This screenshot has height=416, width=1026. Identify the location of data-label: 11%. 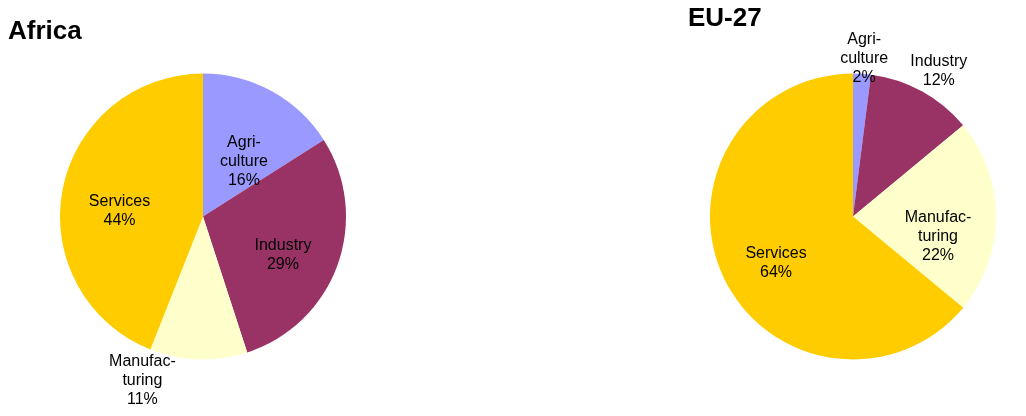
(142, 399).